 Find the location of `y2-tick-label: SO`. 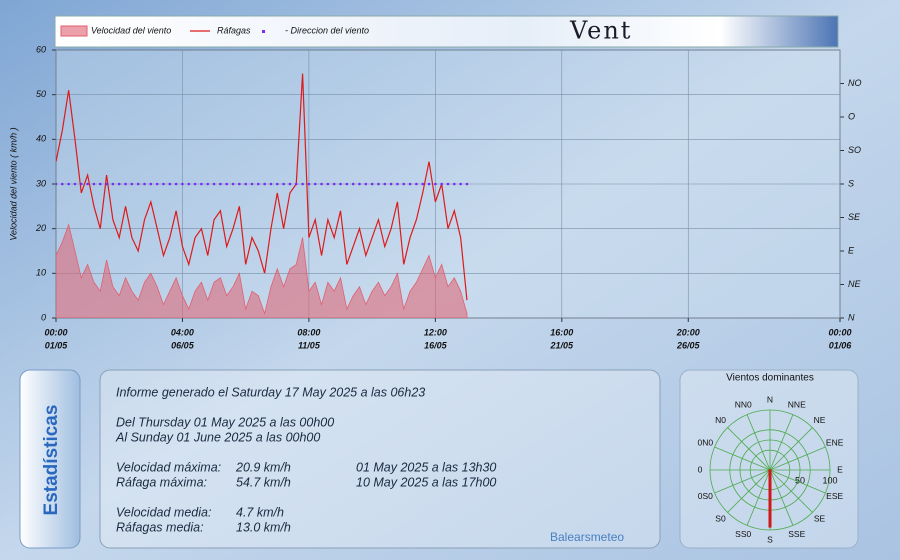

y2-tick-label: SO is located at coordinates (854, 150).